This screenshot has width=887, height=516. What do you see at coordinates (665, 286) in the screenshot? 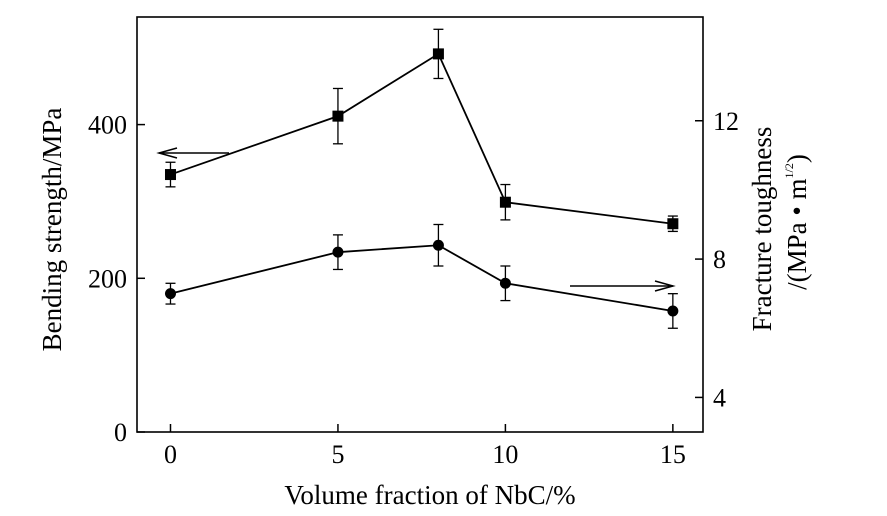
I see `right-axis-arrow-head` at bounding box center [665, 286].